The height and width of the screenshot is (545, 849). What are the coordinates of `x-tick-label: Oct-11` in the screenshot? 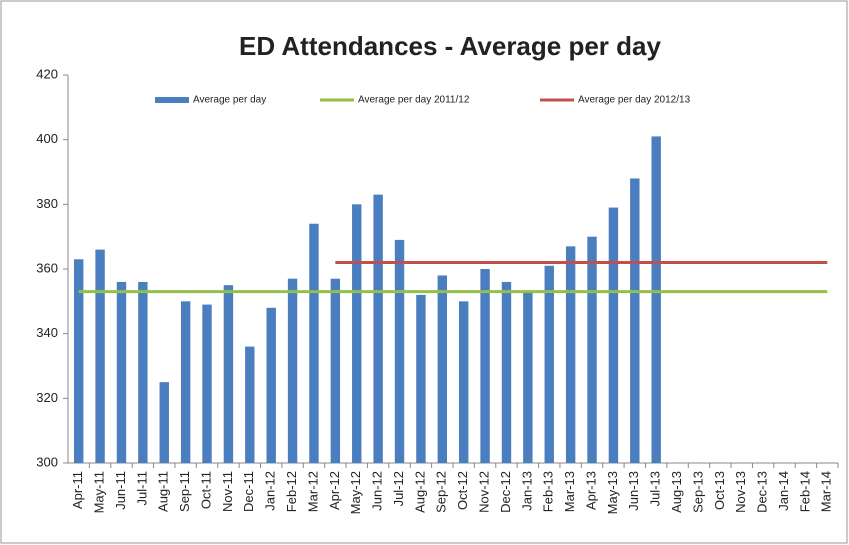 It's located at (205, 490).